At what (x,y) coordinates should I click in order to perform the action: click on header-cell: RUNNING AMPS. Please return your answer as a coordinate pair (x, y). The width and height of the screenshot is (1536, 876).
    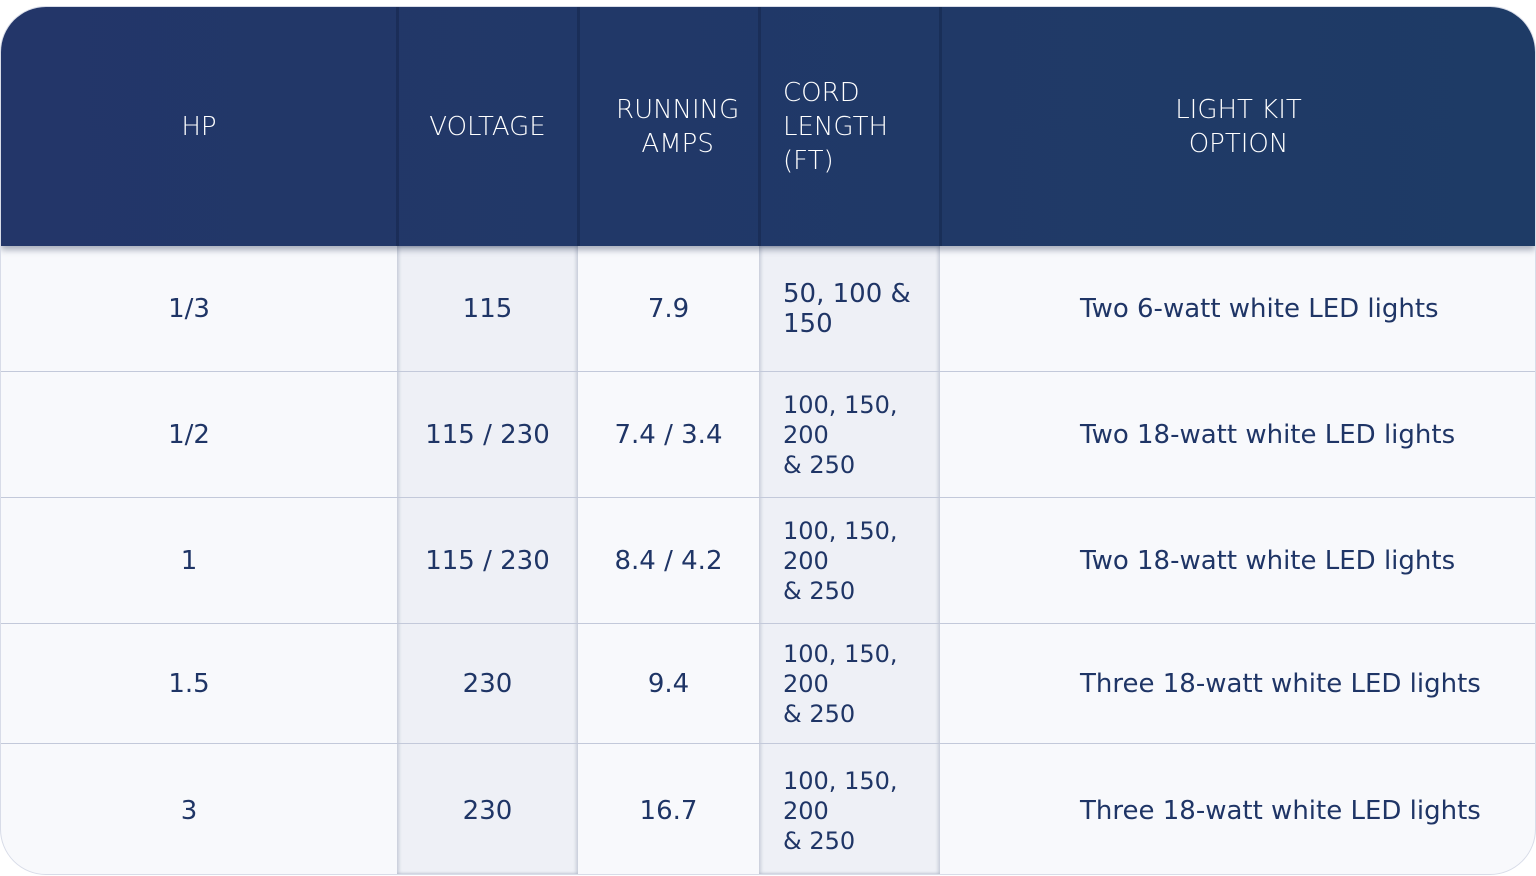
    Looking at the image, I should click on (678, 126).